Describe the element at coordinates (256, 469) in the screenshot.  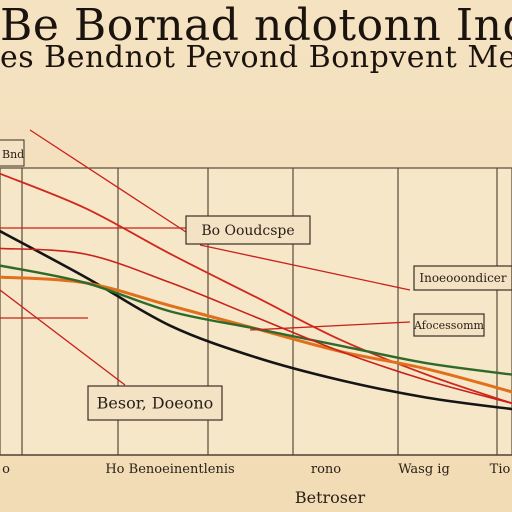
I see `x-tick-labels: o Ho Benoeinentlenis rono Wasg ig Tio` at that location.